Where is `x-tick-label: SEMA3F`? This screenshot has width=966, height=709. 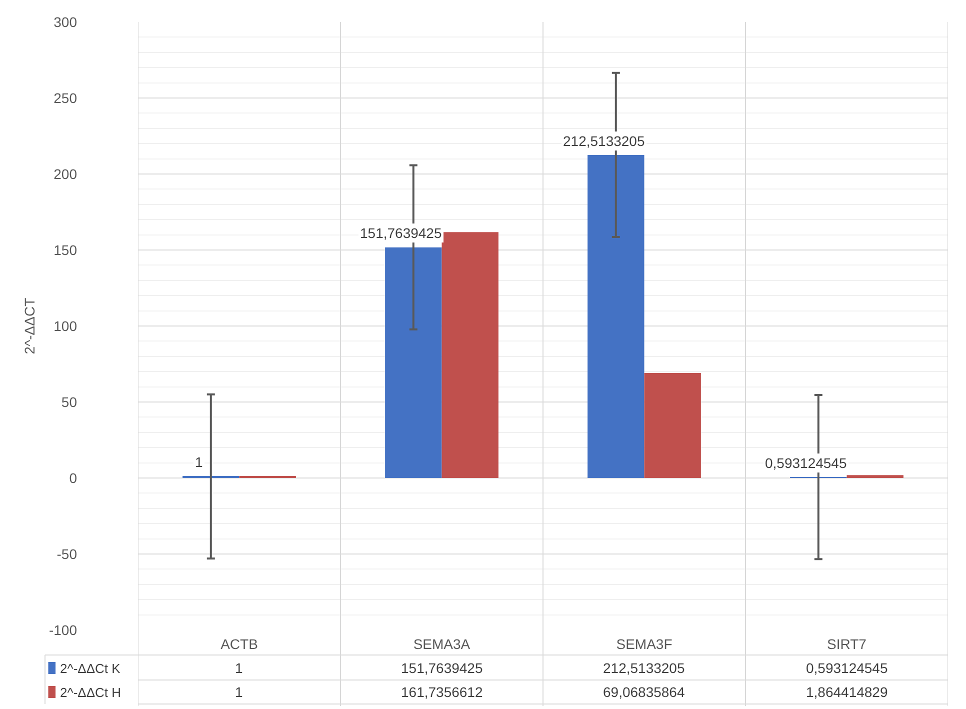 x-tick-label: SEMA3F is located at coordinates (644, 644).